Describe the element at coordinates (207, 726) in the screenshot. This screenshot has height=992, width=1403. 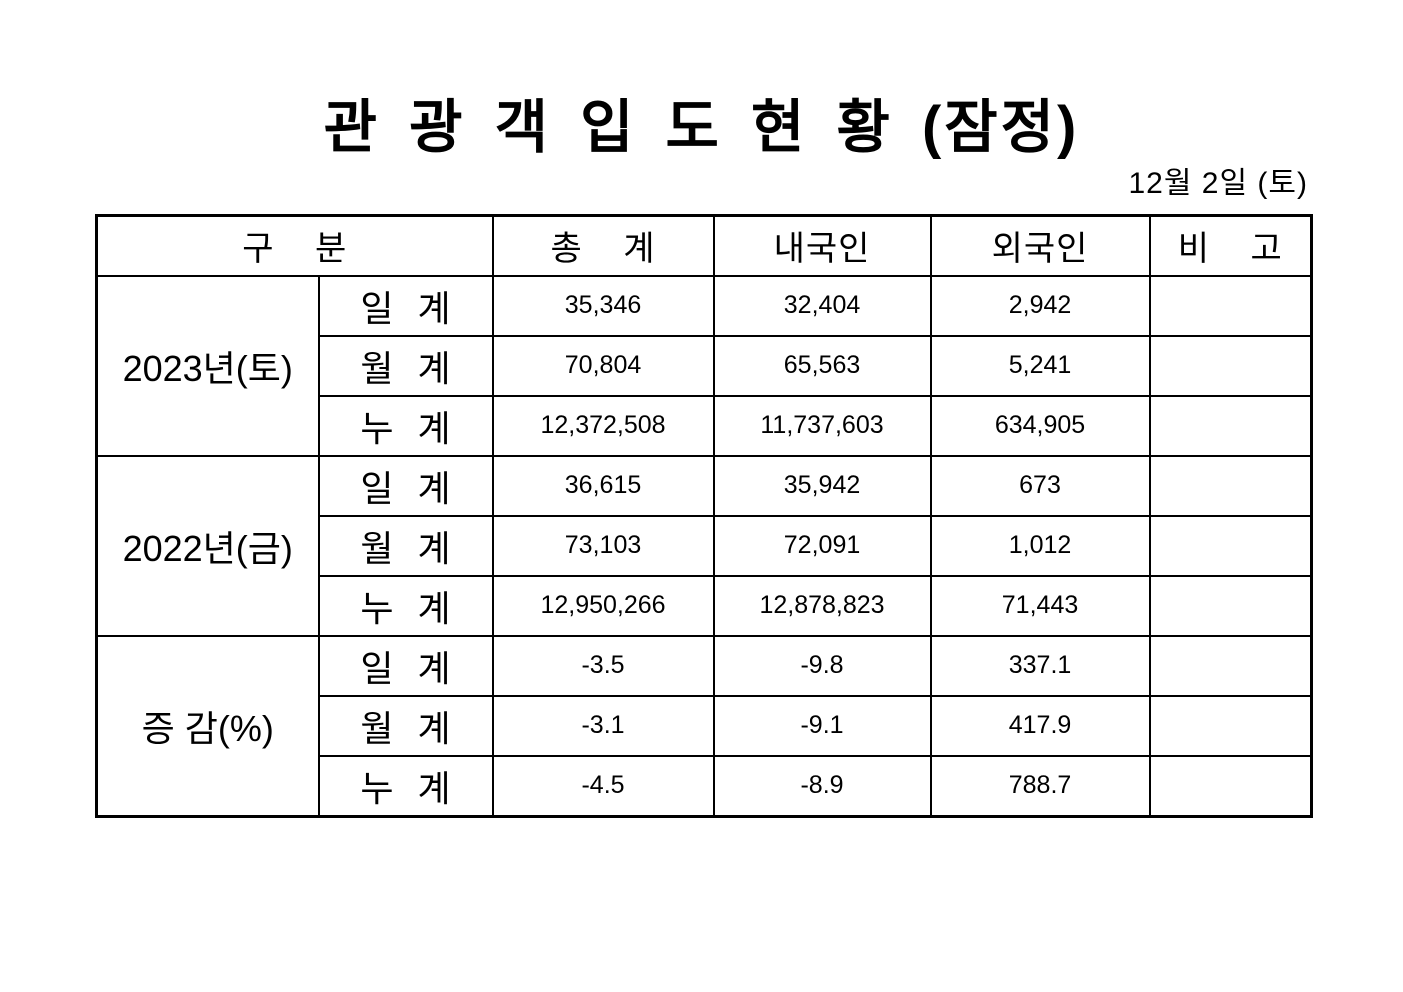
I see `group-label-change: 증 감(%)` at that location.